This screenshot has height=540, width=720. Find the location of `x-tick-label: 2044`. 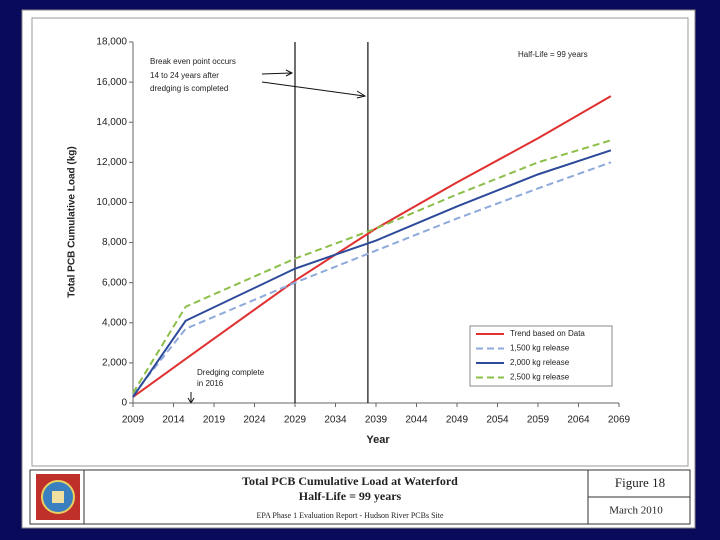

x-tick-label: 2044 is located at coordinates (416, 420).